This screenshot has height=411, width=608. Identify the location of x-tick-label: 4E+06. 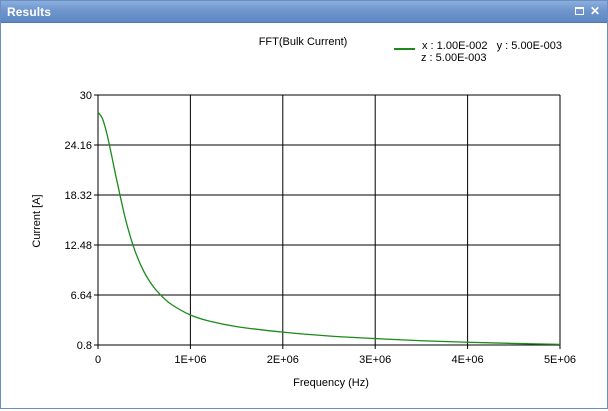
(468, 360).